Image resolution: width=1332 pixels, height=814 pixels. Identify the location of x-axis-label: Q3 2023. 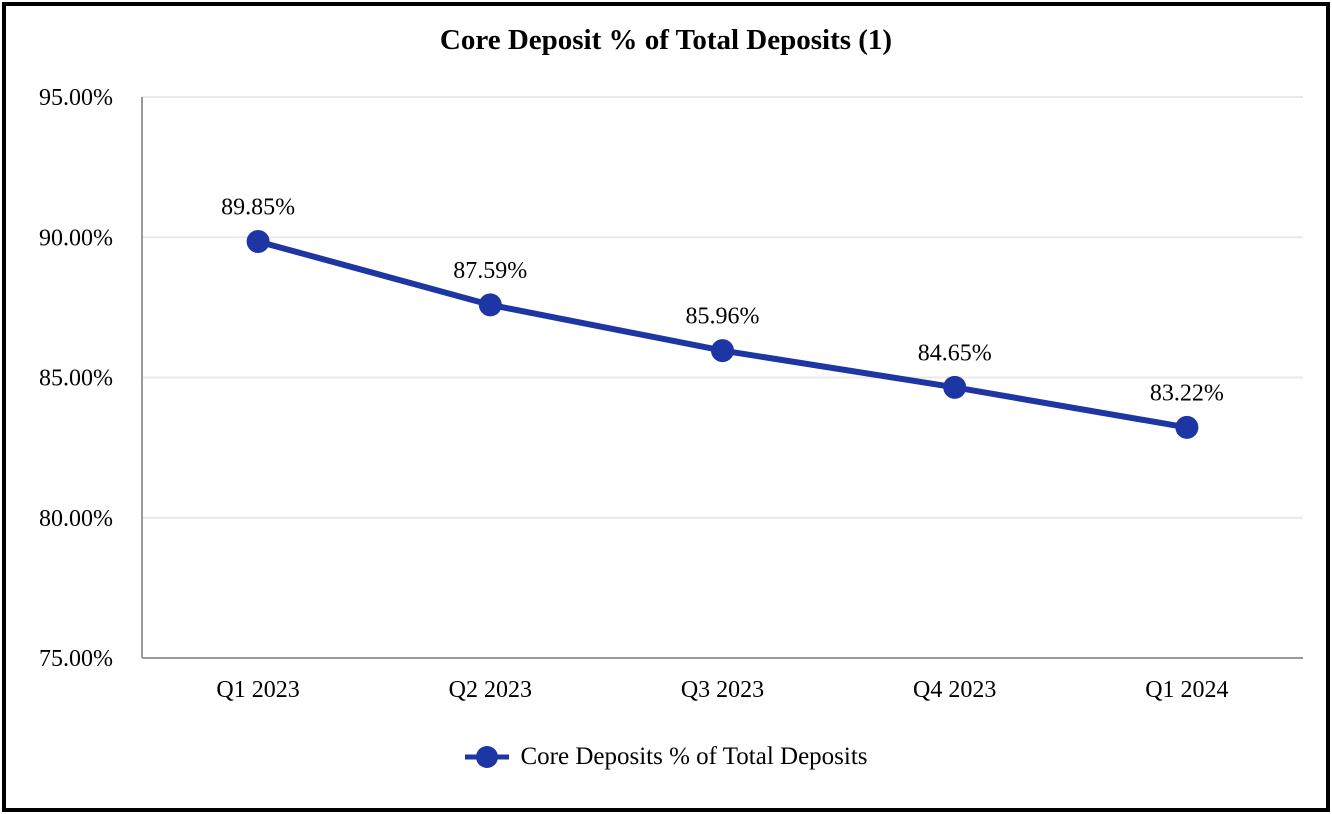
(722, 690).